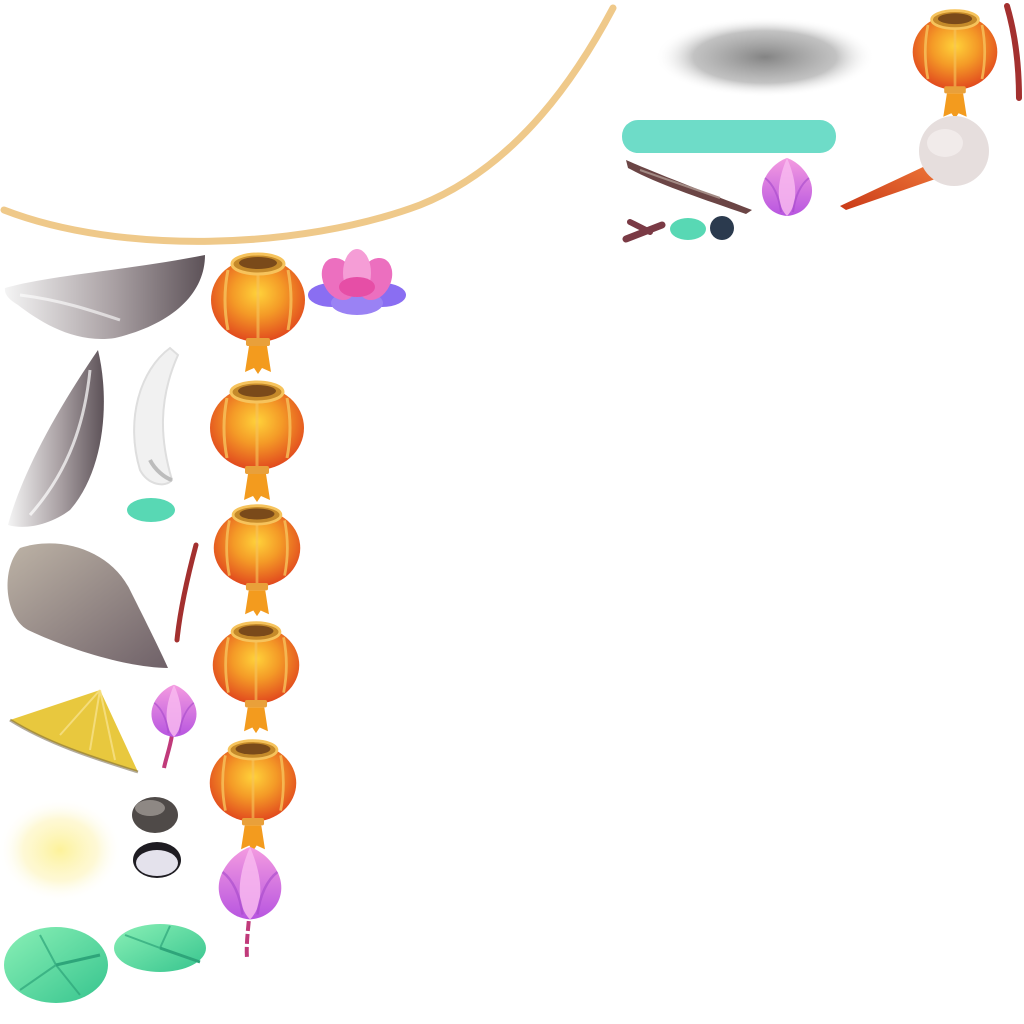 The image size is (1024, 1024). I want to click on cloth-drape, so click(88, 605).